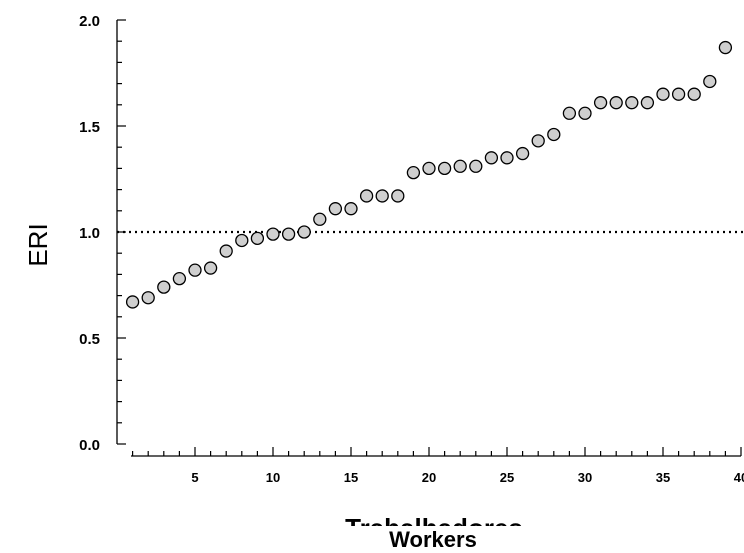 The image size is (744, 553). I want to click on x-tick-label: 10, so click(273, 477).